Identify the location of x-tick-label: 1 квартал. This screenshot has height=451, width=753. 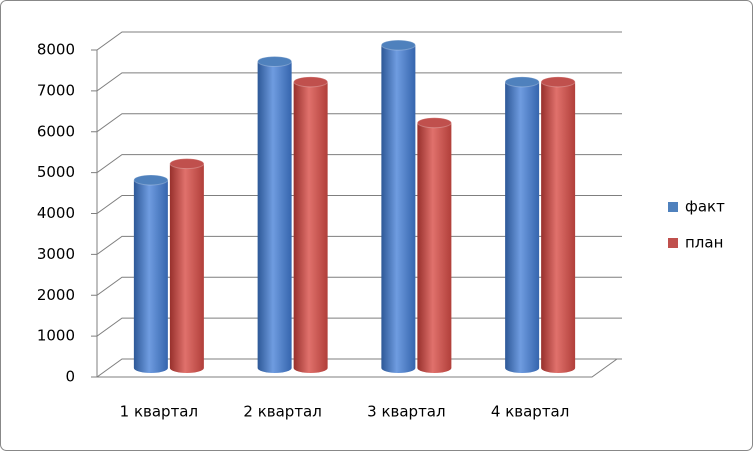
(159, 412).